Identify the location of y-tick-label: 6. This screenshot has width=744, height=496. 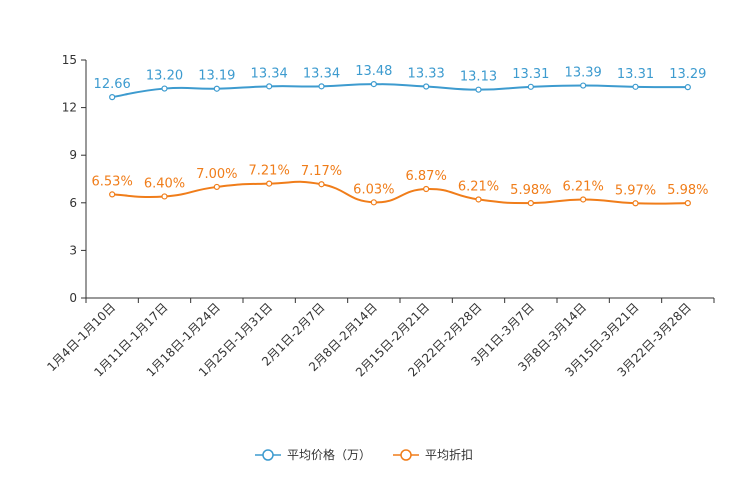
(73, 203).